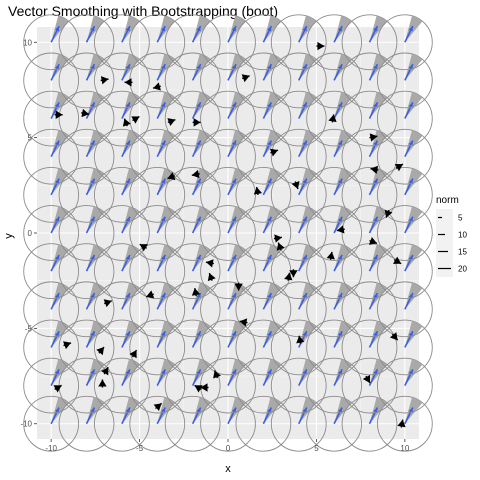 The image size is (480, 480). I want to click on y-axis-ticks: -10 -5 0 5 10, so click(28, 233).